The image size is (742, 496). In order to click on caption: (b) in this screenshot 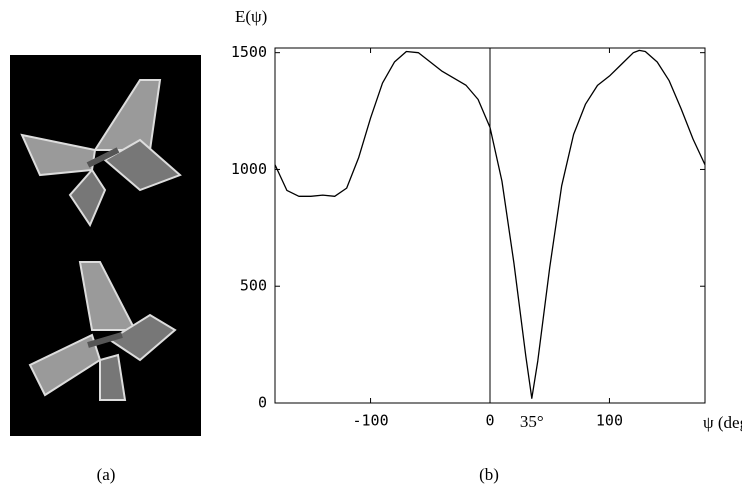, I will do `click(489, 474)`.